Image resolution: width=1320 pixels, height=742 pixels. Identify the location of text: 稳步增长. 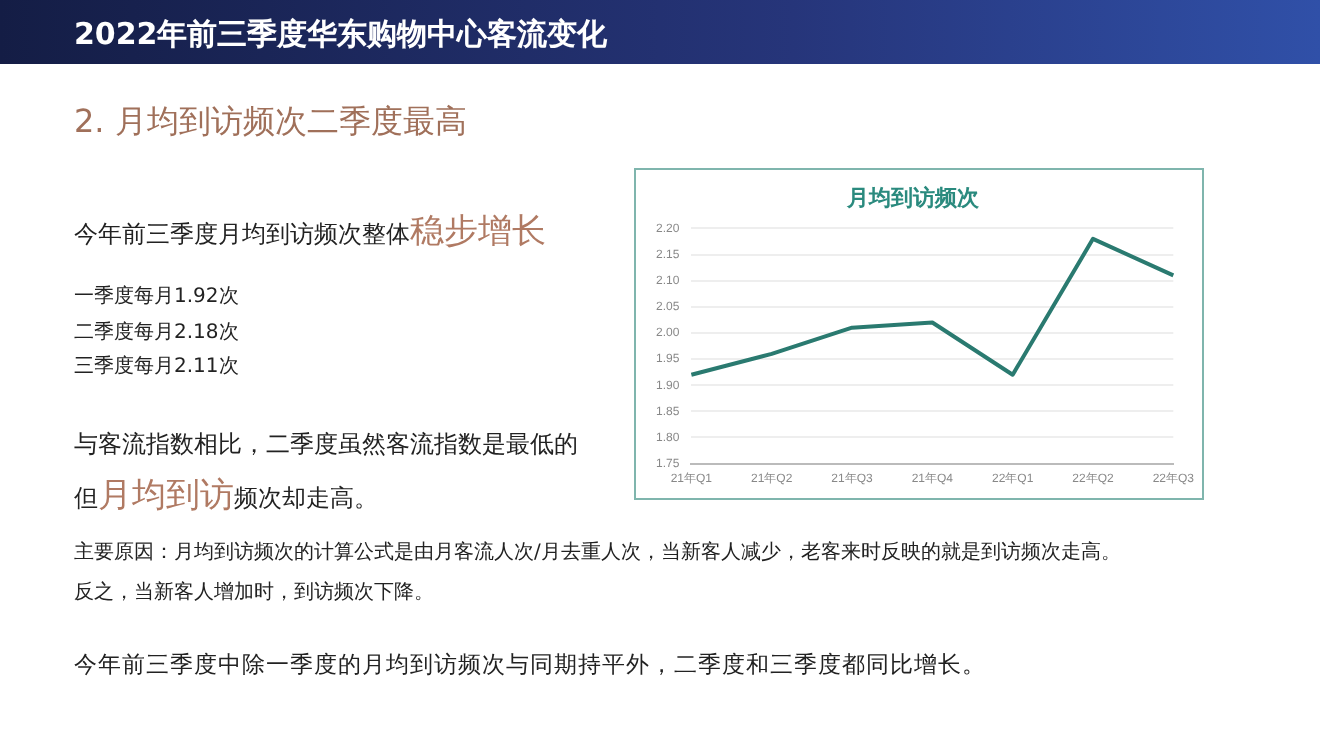
(478, 232).